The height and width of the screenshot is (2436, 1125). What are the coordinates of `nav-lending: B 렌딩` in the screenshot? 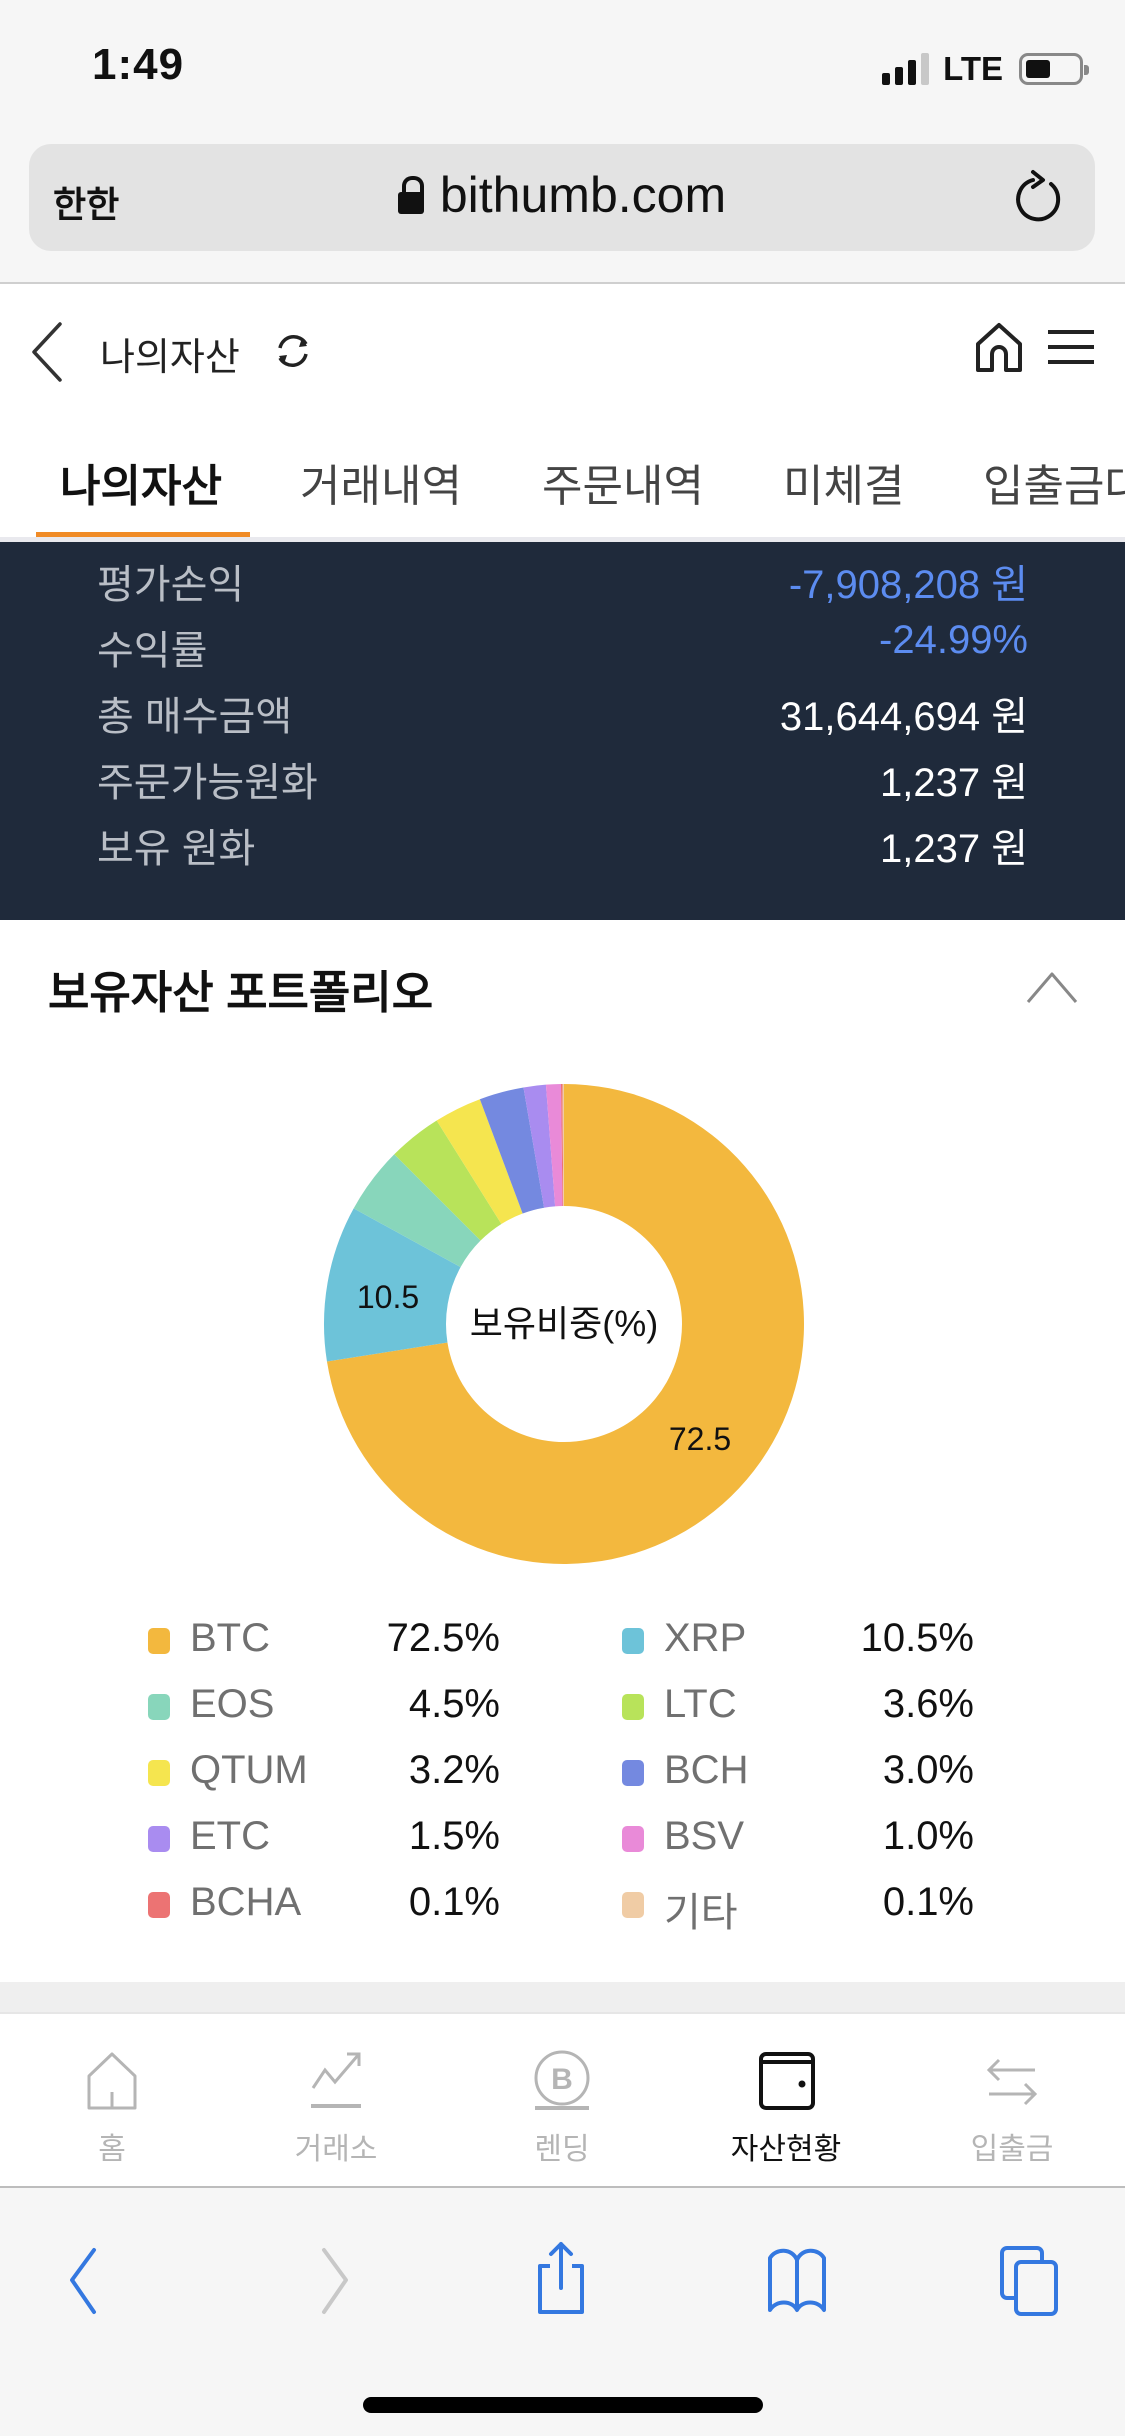 It's located at (562, 2108).